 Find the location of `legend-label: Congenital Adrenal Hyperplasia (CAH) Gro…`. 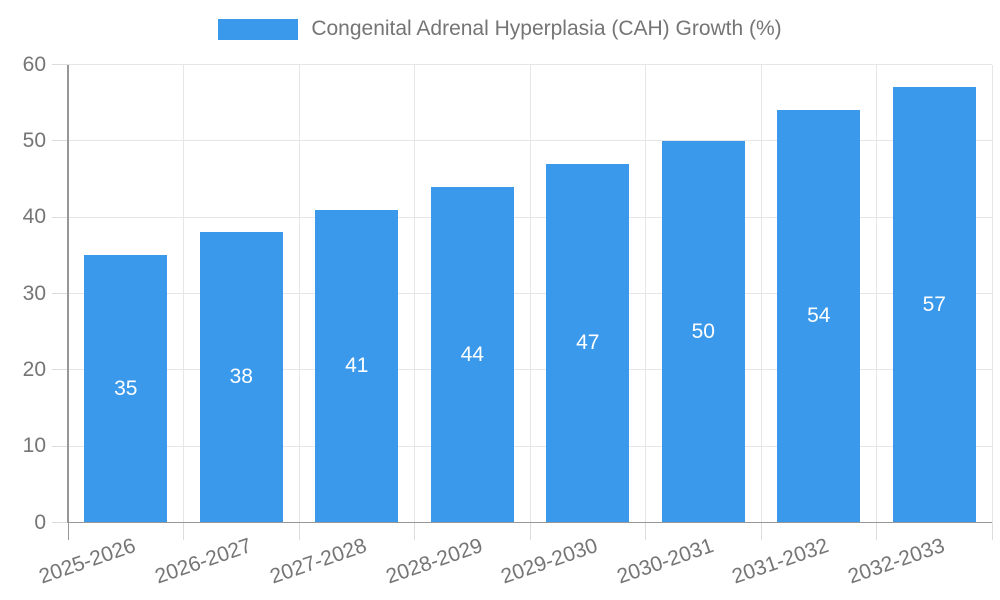

legend-label: Congenital Adrenal Hyperplasia (CAH) Gro… is located at coordinates (546, 28).